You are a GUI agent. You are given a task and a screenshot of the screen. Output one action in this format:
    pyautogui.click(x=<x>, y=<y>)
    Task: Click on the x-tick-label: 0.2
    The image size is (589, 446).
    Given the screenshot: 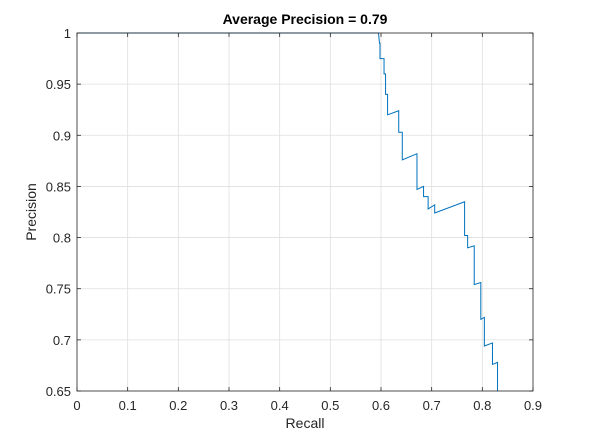 What is the action you would take?
    pyautogui.click(x=178, y=405)
    